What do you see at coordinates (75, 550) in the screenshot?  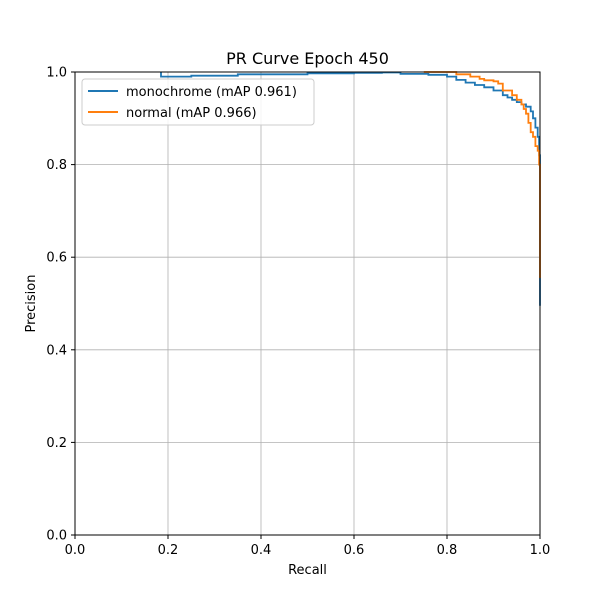 I see `x-tick-label: 0.0` at bounding box center [75, 550].